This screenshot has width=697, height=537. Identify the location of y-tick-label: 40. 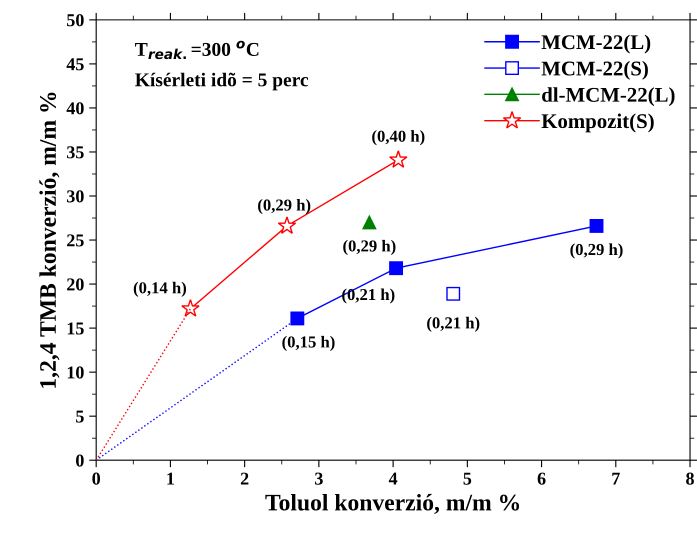
(75, 108).